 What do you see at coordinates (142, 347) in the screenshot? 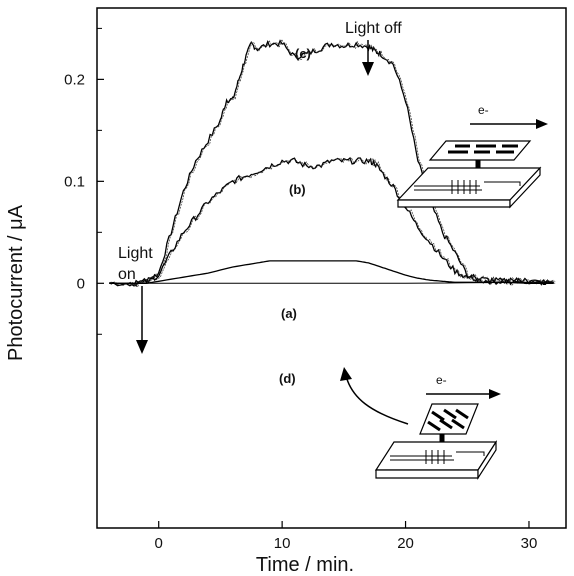
I see `light-on-arrowhead` at bounding box center [142, 347].